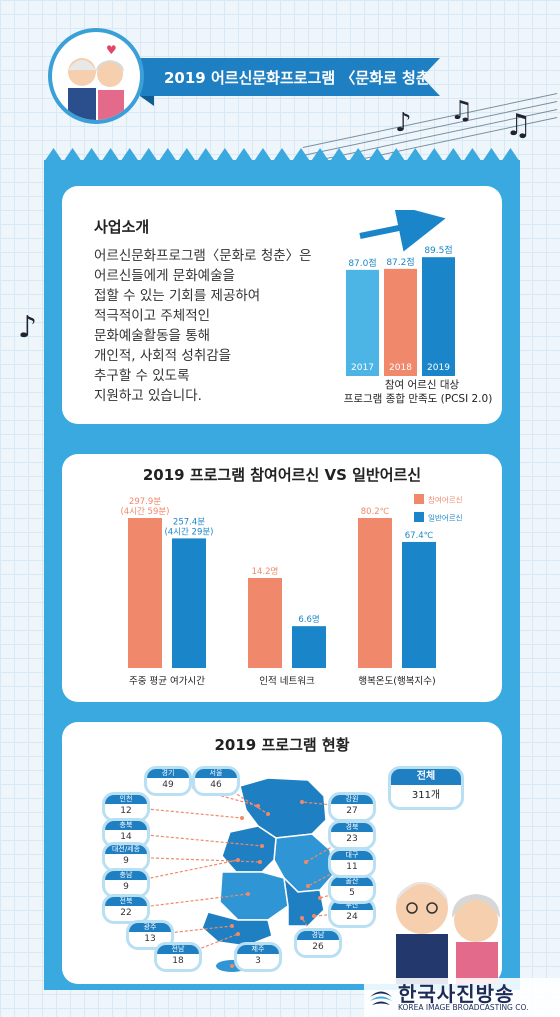 This screenshot has height=1017, width=560. What do you see at coordinates (456, 994) in the screenshot?
I see `broadcaster-name-kr: 한국사진방송` at bounding box center [456, 994].